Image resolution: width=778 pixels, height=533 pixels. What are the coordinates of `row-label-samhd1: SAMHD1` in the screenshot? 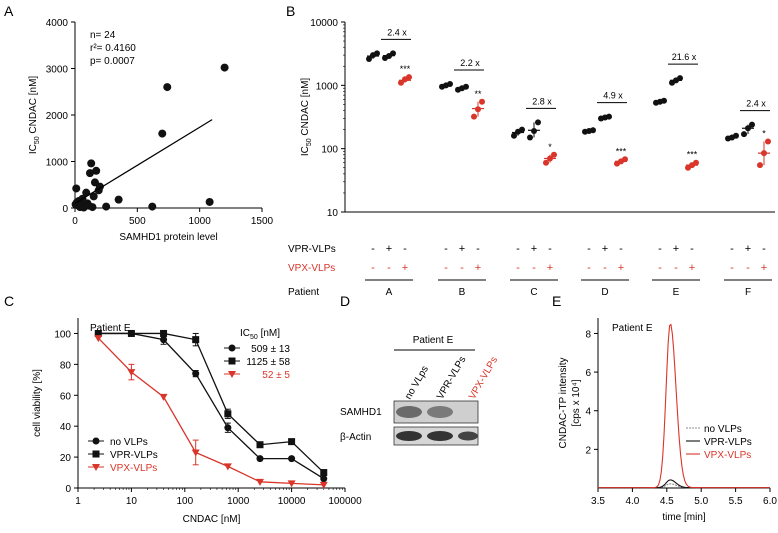 It's located at (361, 412).